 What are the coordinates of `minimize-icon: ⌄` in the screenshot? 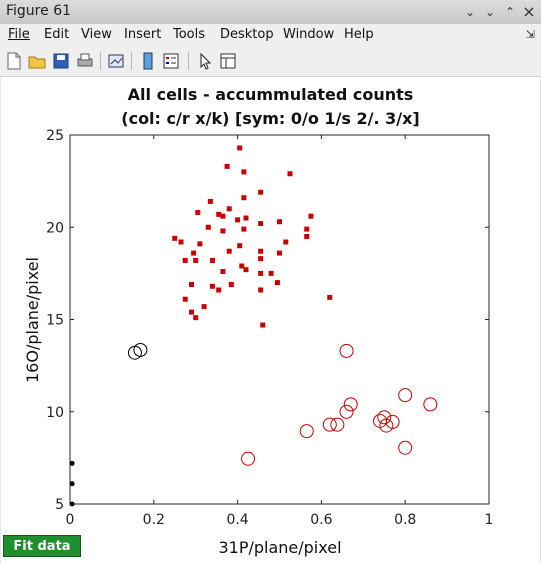 It's located at (490, 12).